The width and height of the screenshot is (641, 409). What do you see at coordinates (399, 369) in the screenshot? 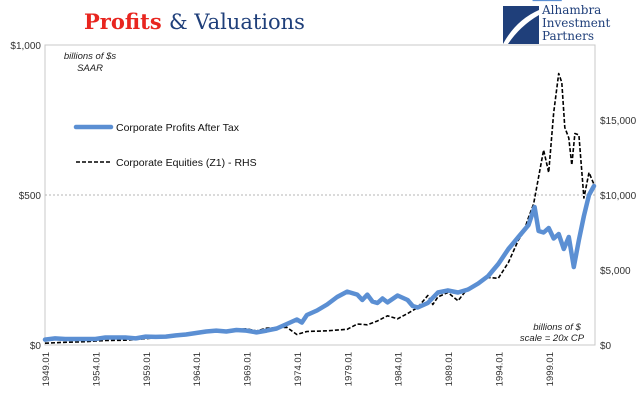
I see `x-tick-label: 1984.01` at bounding box center [399, 369].